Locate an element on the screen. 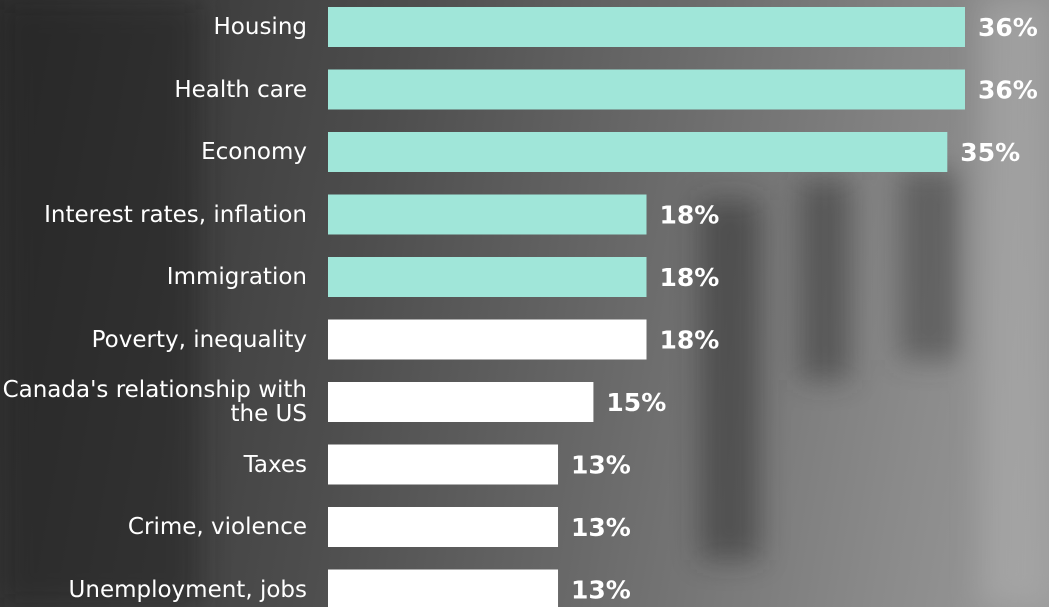 The image size is (1049, 607). category-label: Economy is located at coordinates (254, 152).